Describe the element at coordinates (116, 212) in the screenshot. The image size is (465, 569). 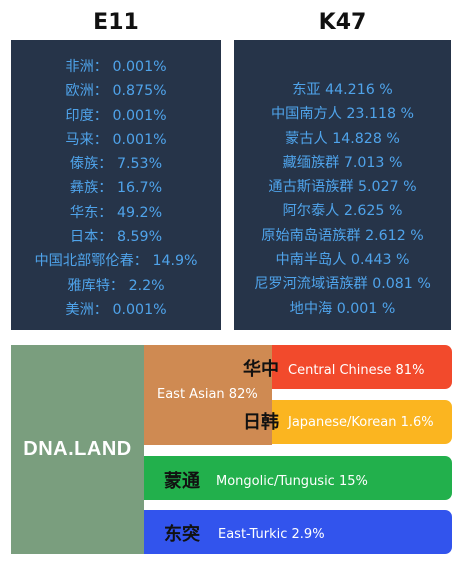
I see `e11-item: 华东： 49.2%` at that location.